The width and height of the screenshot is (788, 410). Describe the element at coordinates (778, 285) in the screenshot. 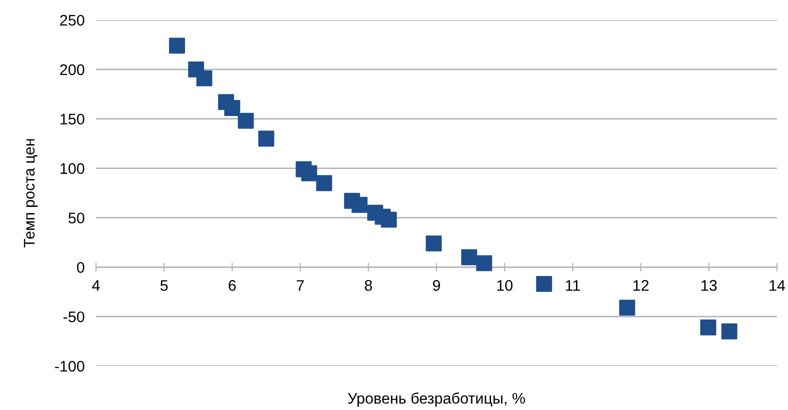

I see `x-tick-label: 14` at that location.